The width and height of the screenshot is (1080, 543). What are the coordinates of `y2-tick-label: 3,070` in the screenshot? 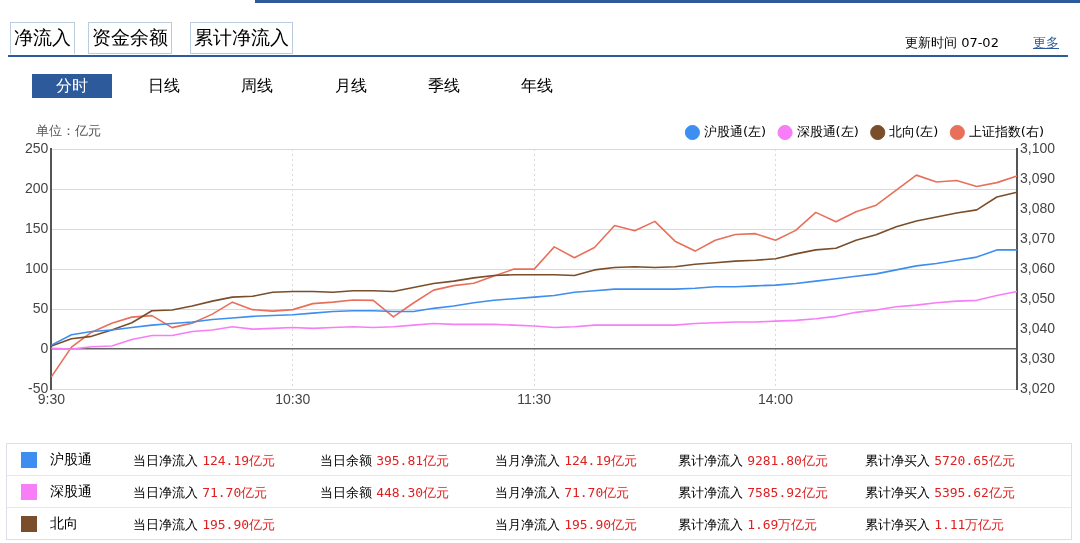 It's located at (1037, 237).